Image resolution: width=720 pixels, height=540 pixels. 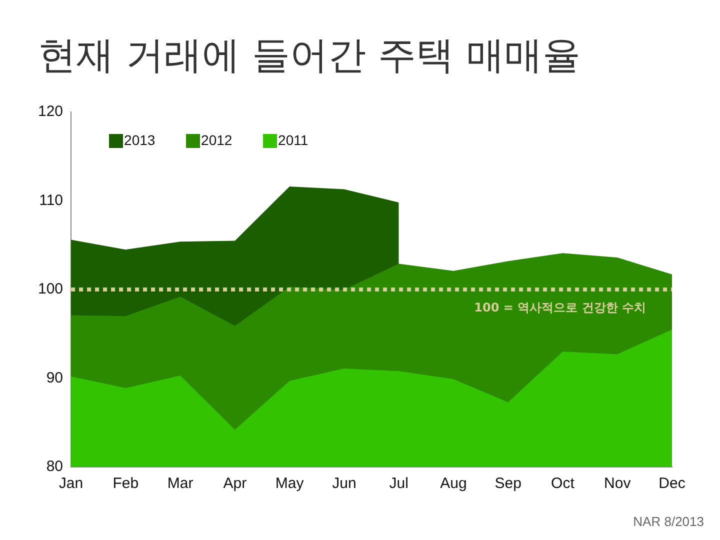 What do you see at coordinates (293, 140) in the screenshot?
I see `legend-label: 2011` at bounding box center [293, 140].